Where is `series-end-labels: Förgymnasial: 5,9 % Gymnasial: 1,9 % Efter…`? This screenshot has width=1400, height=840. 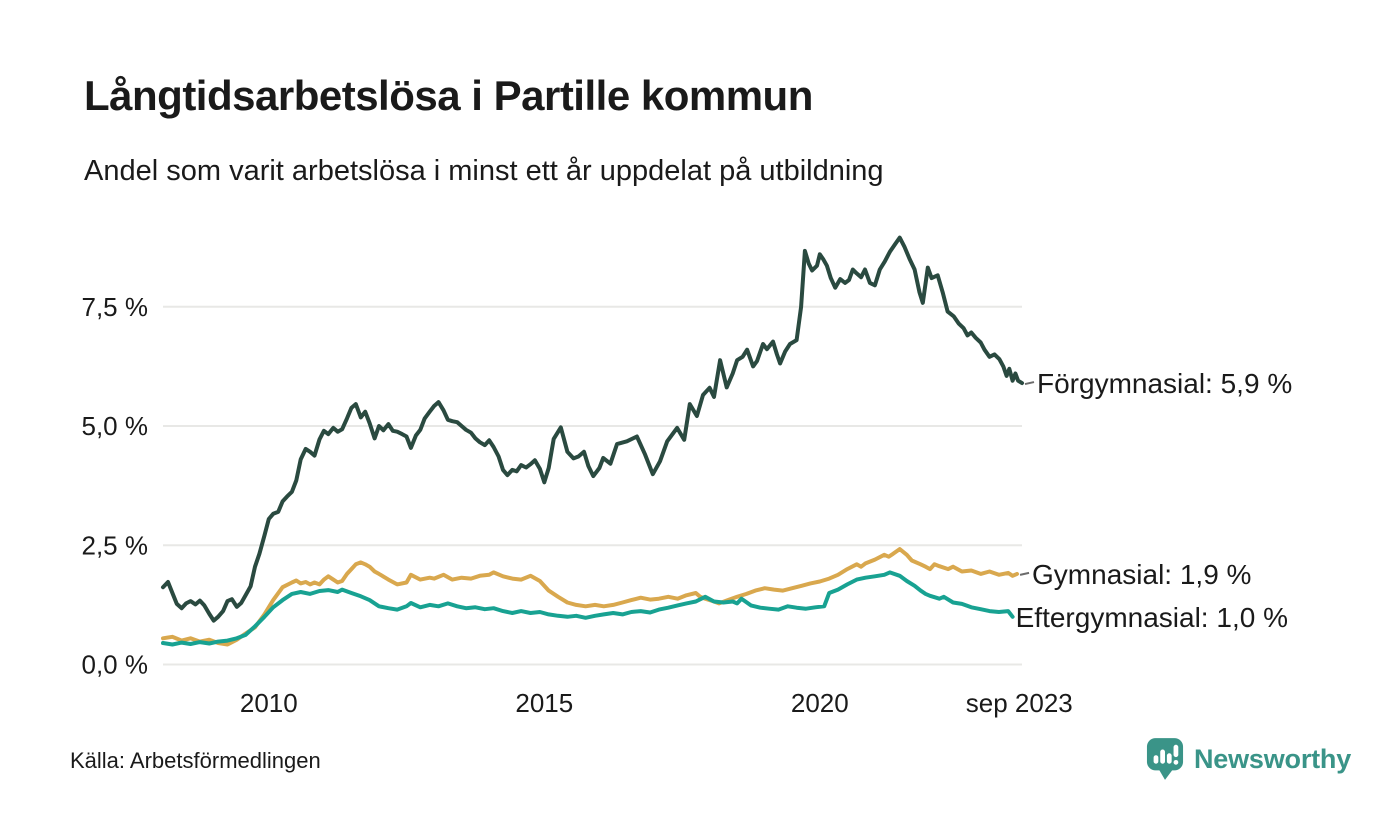 series-end-labels: Förgymnasial: 5,9 % Gymnasial: 1,9 % Efter… is located at coordinates (1154, 500).